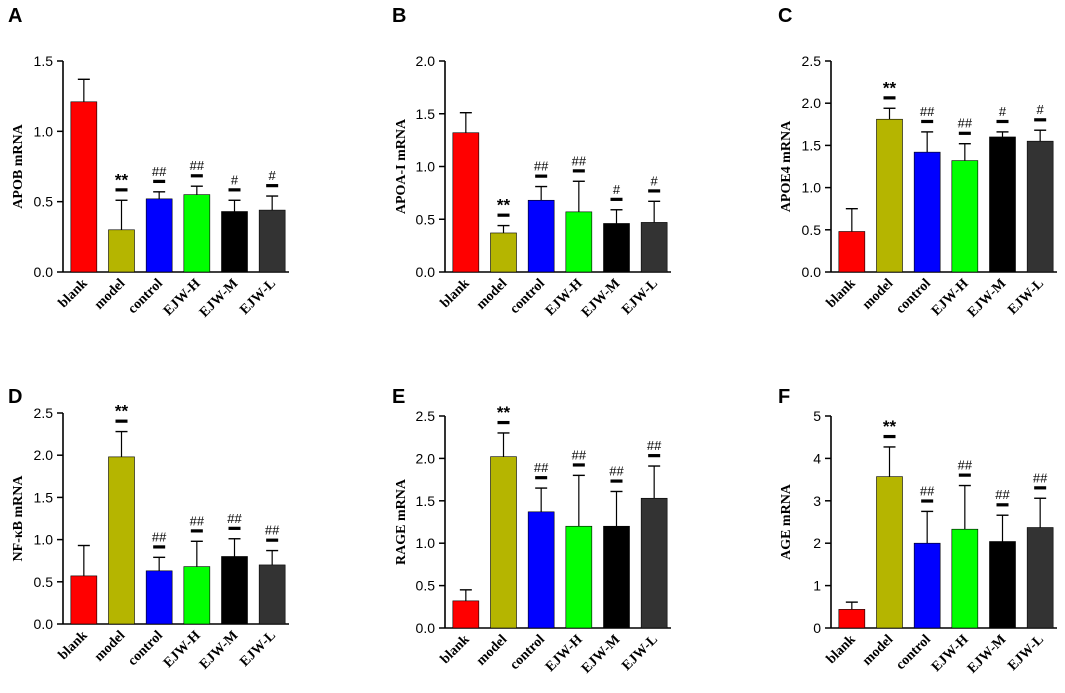  I want to click on panel-letter: B, so click(399, 16).